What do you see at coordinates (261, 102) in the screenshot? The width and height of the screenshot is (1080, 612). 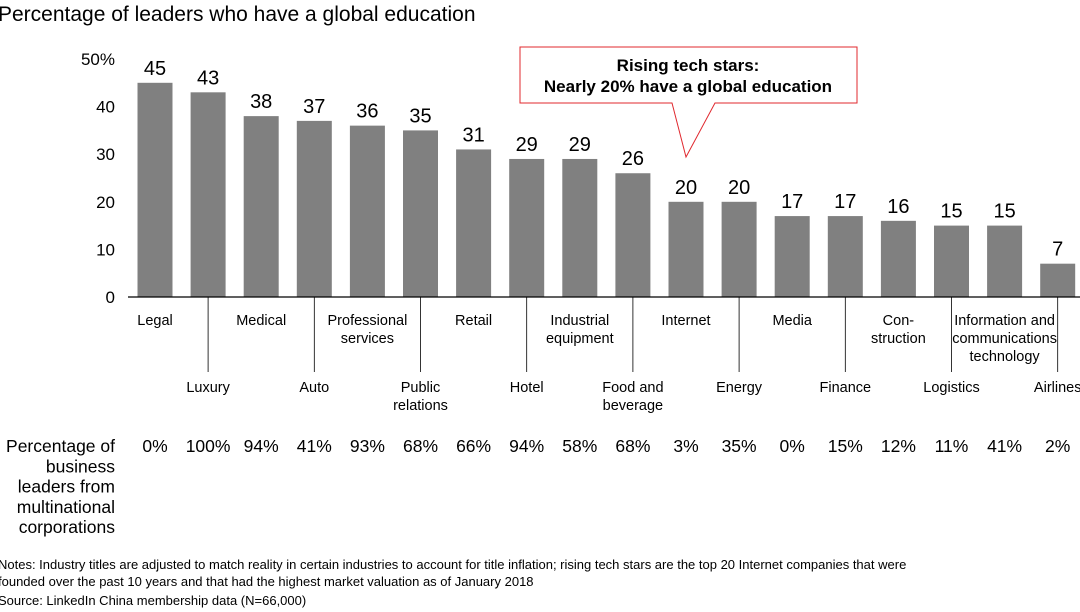 I see `value-label: 38` at bounding box center [261, 102].